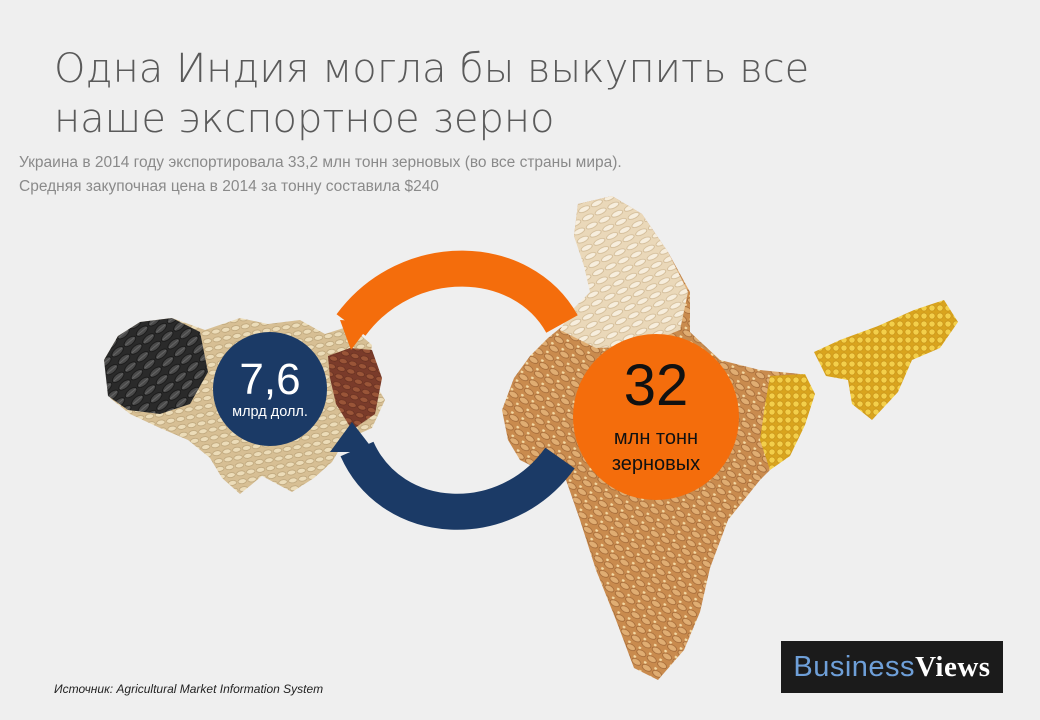 The width and height of the screenshot is (1040, 720). Describe the element at coordinates (356, 335) in the screenshot. I see `orange-arrowhead` at that location.